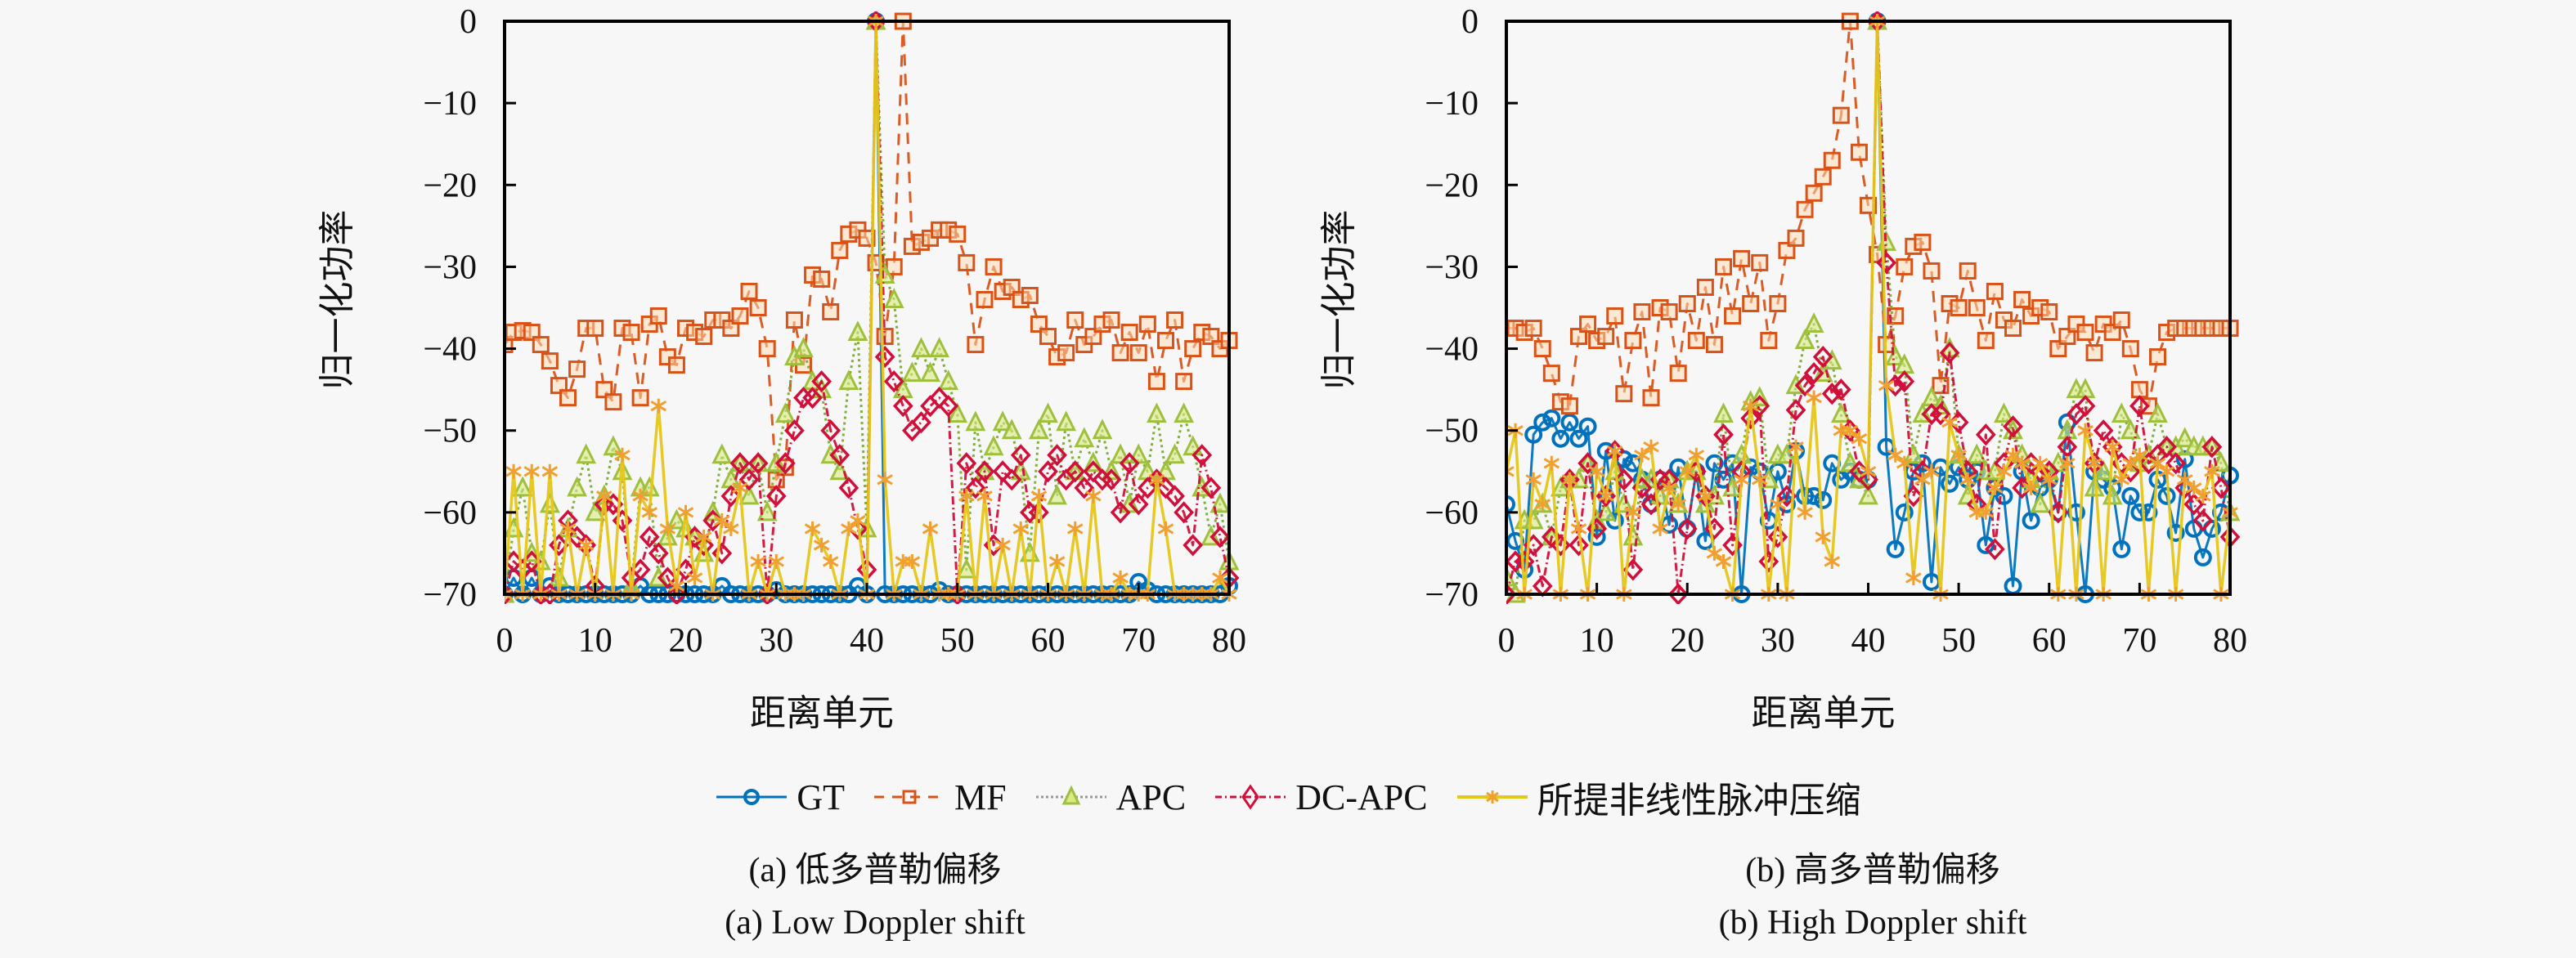 Image resolution: width=2576 pixels, height=958 pixels. I want to click on legend-swatch-mf-icon, so click(909, 797).